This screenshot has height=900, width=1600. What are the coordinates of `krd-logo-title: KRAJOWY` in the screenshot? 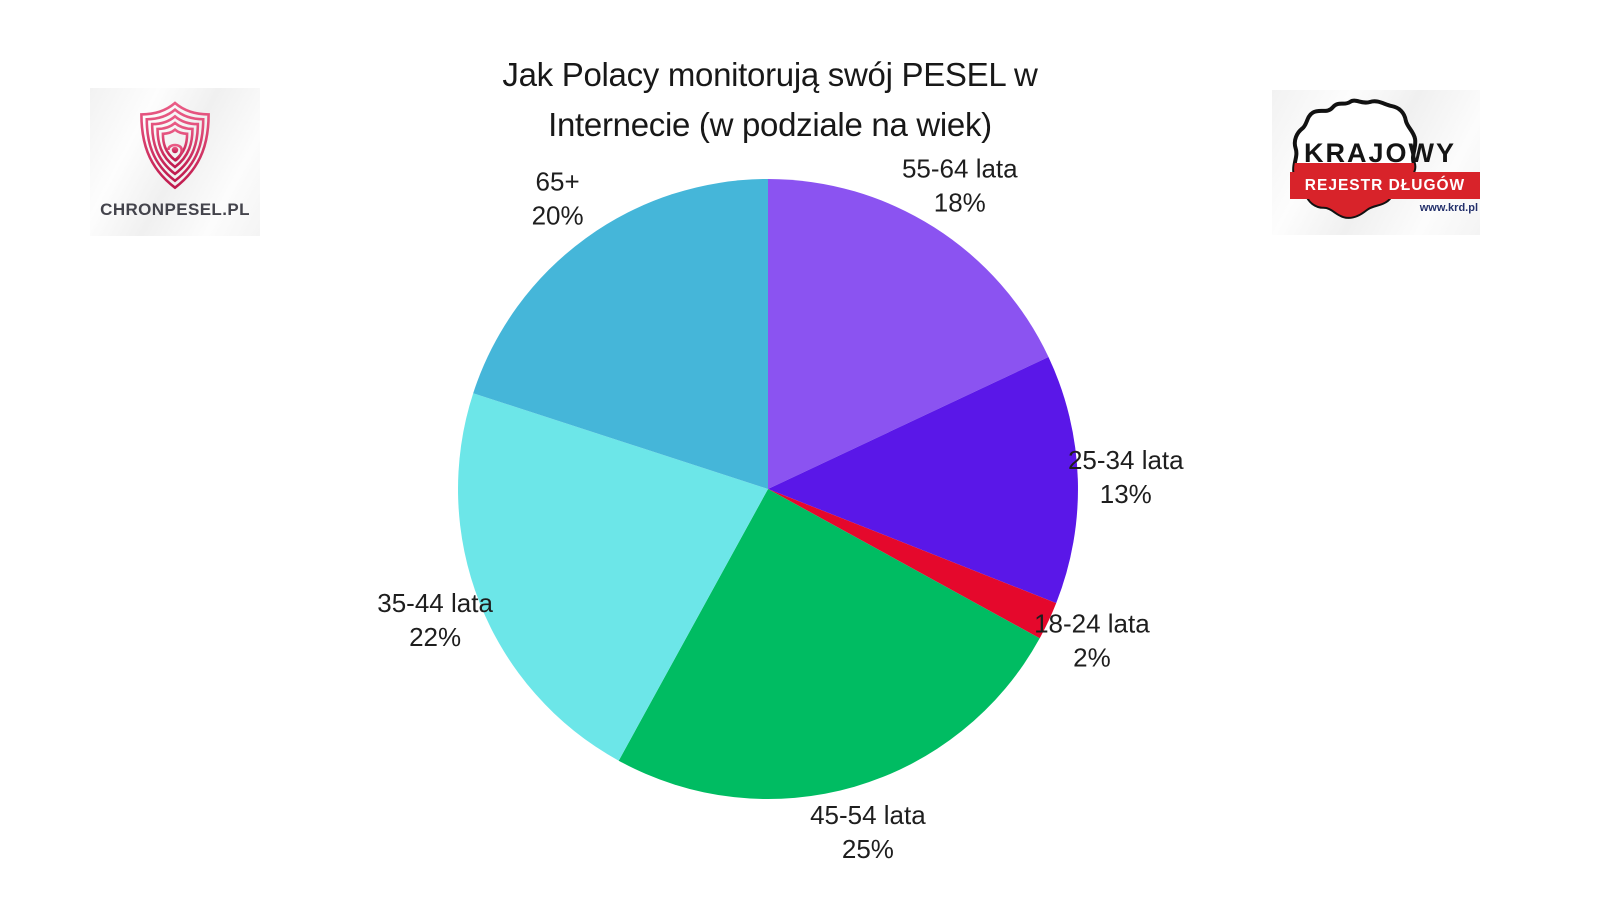 It's located at (1380, 153).